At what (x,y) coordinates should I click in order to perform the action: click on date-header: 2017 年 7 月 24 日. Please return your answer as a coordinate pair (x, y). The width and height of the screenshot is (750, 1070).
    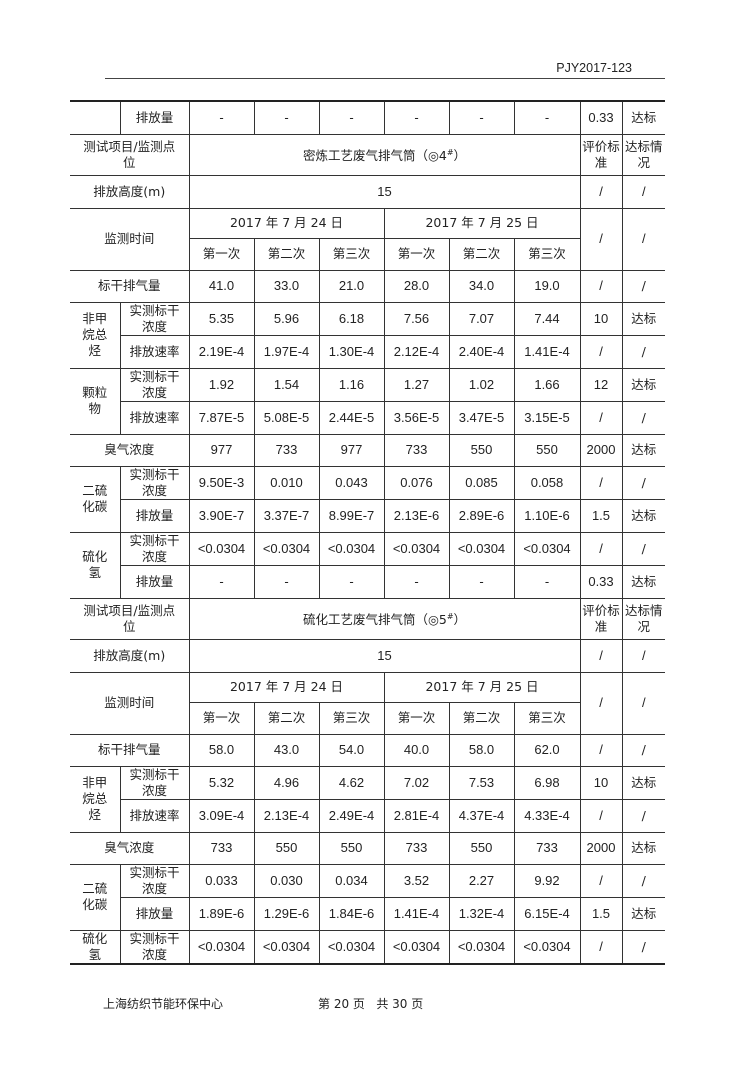
    Looking at the image, I should click on (286, 687).